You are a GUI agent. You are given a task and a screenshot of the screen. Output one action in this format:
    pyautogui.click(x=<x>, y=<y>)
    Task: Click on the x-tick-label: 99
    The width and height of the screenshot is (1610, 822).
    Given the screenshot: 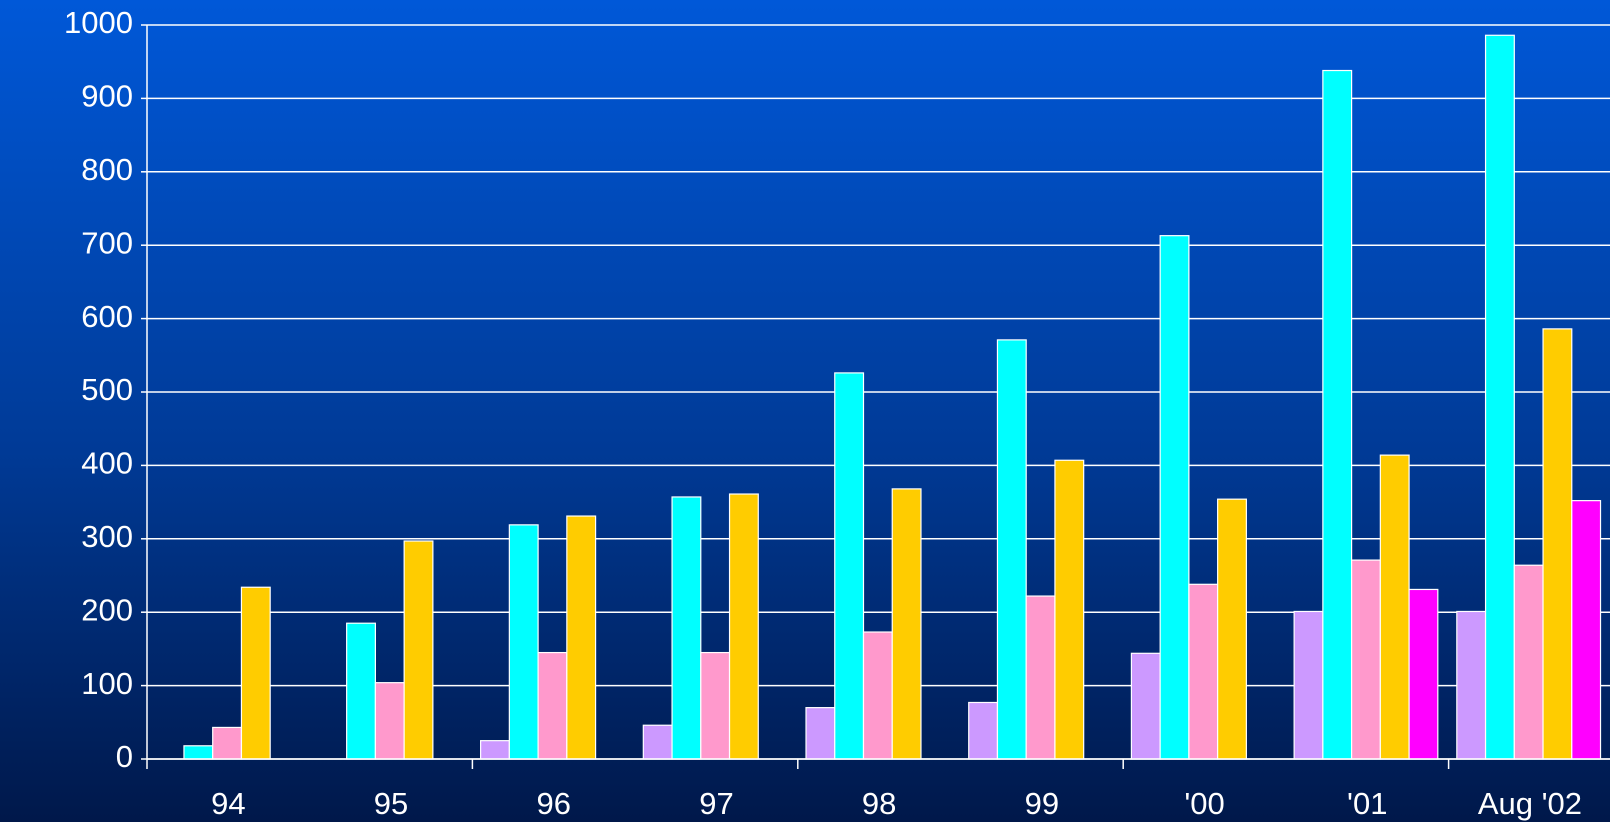 What is the action you would take?
    pyautogui.click(x=1042, y=803)
    